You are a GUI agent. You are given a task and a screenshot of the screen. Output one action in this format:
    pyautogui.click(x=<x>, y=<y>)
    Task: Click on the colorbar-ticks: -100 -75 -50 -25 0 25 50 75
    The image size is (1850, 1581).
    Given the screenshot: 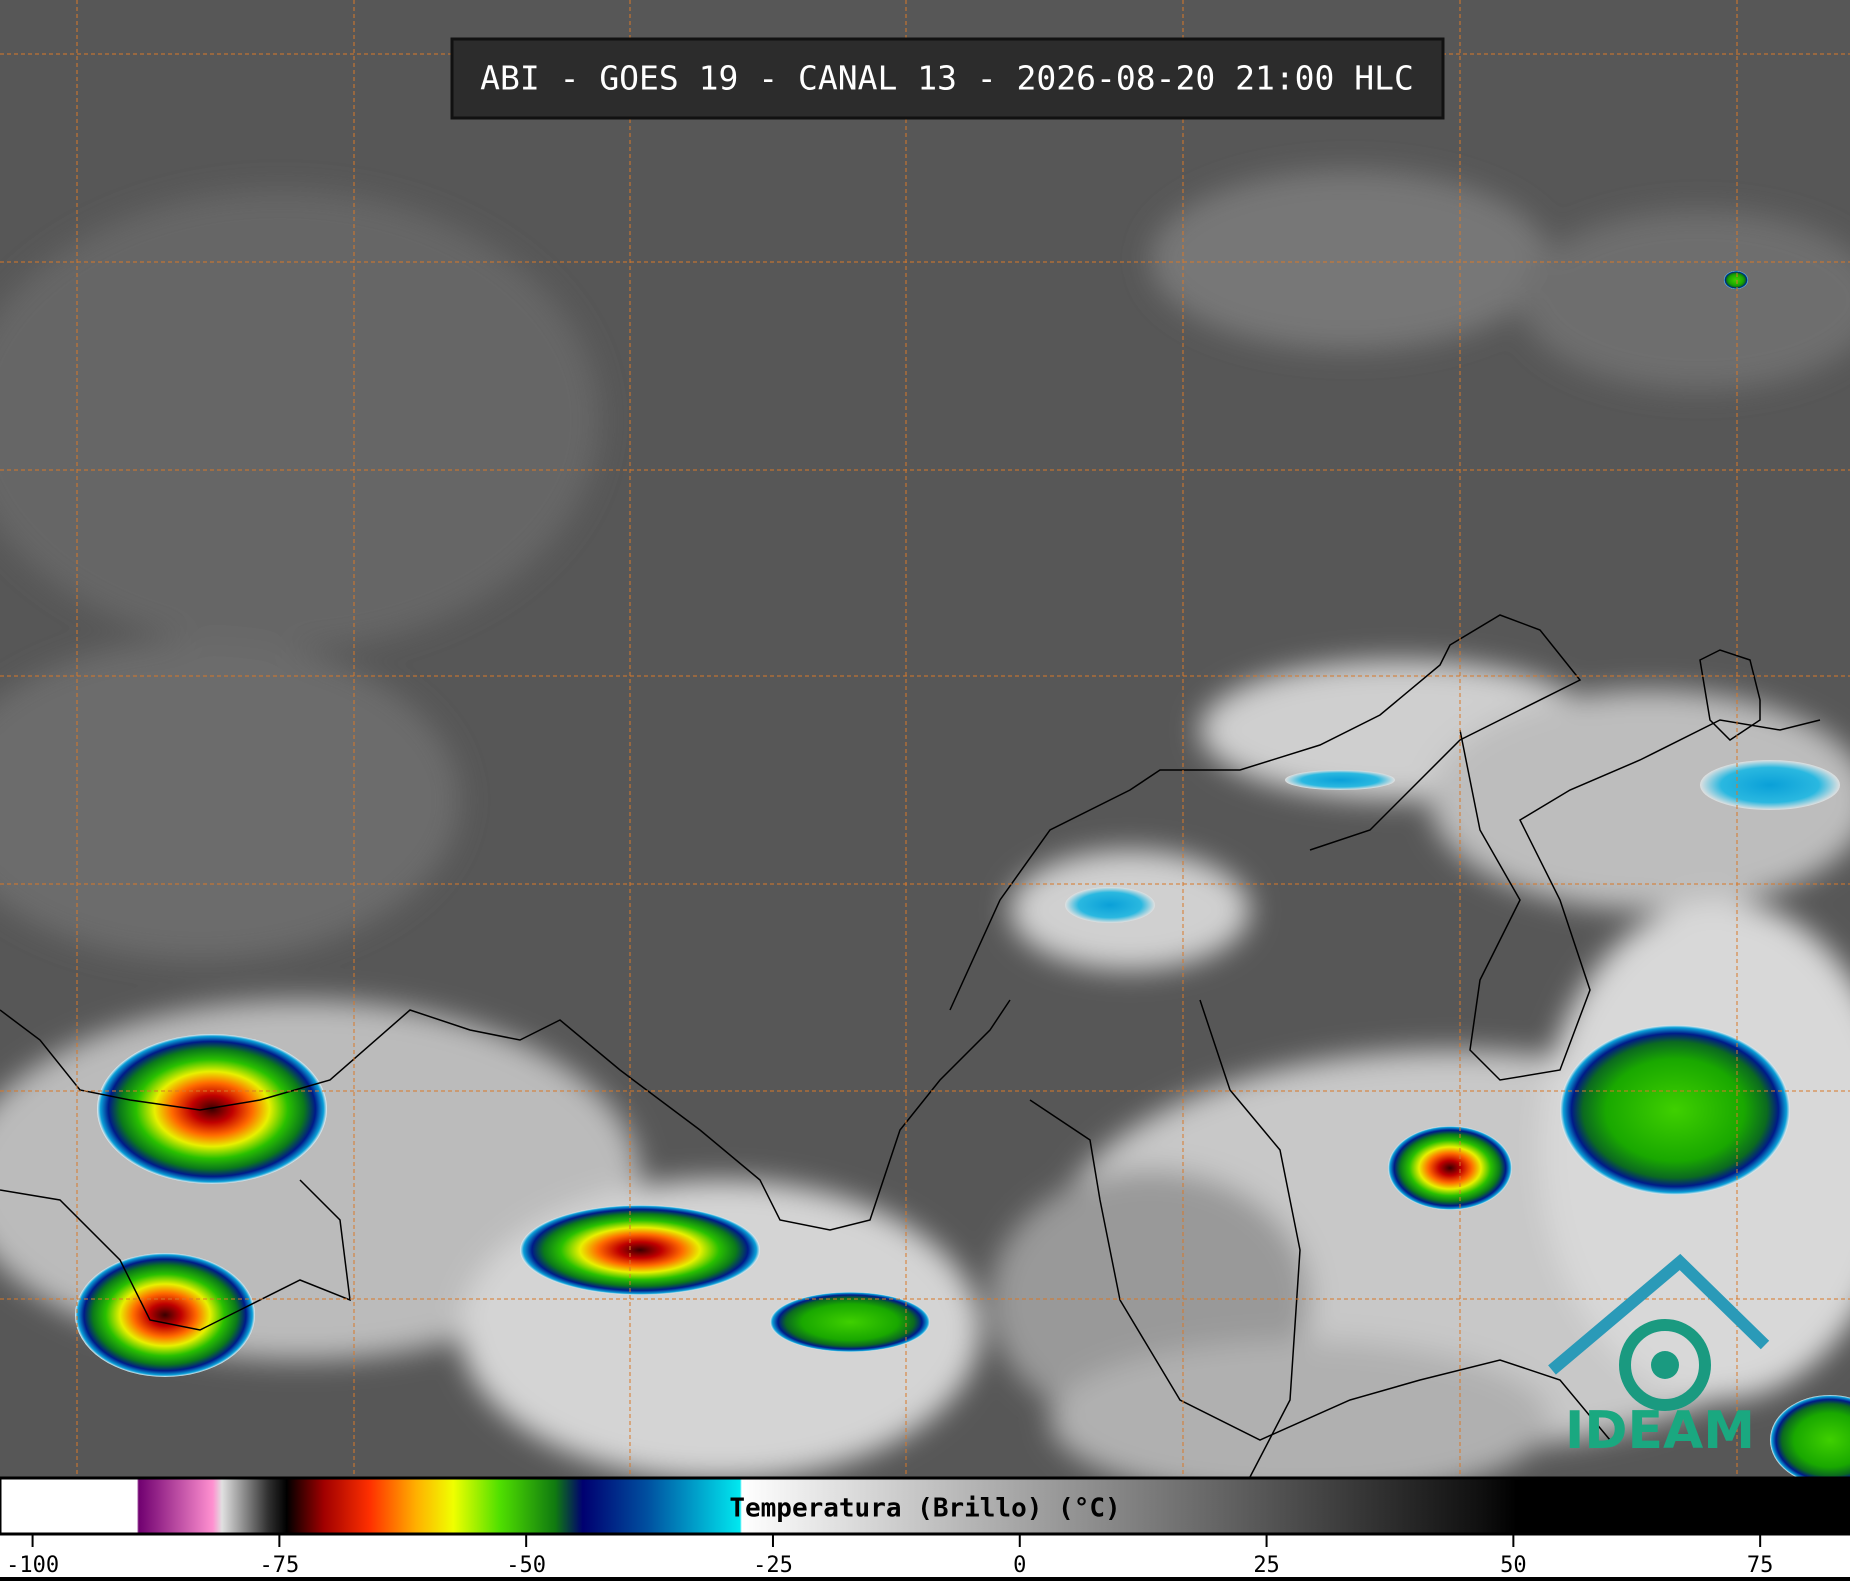 What is the action you would take?
    pyautogui.click(x=890, y=1556)
    